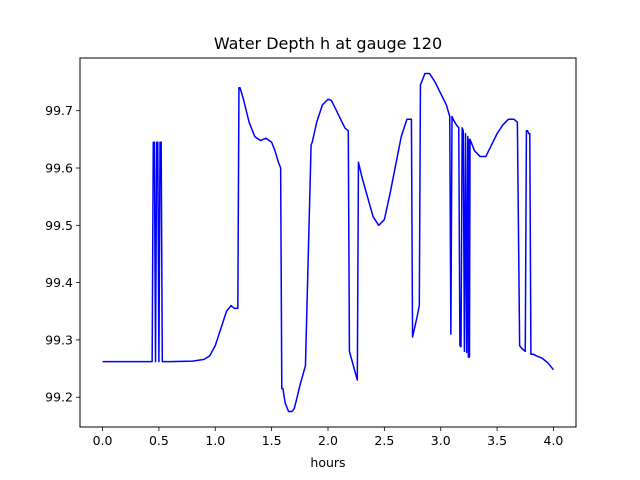  Describe the element at coordinates (59, 282) in the screenshot. I see `y-tick-label: 99.4` at that location.